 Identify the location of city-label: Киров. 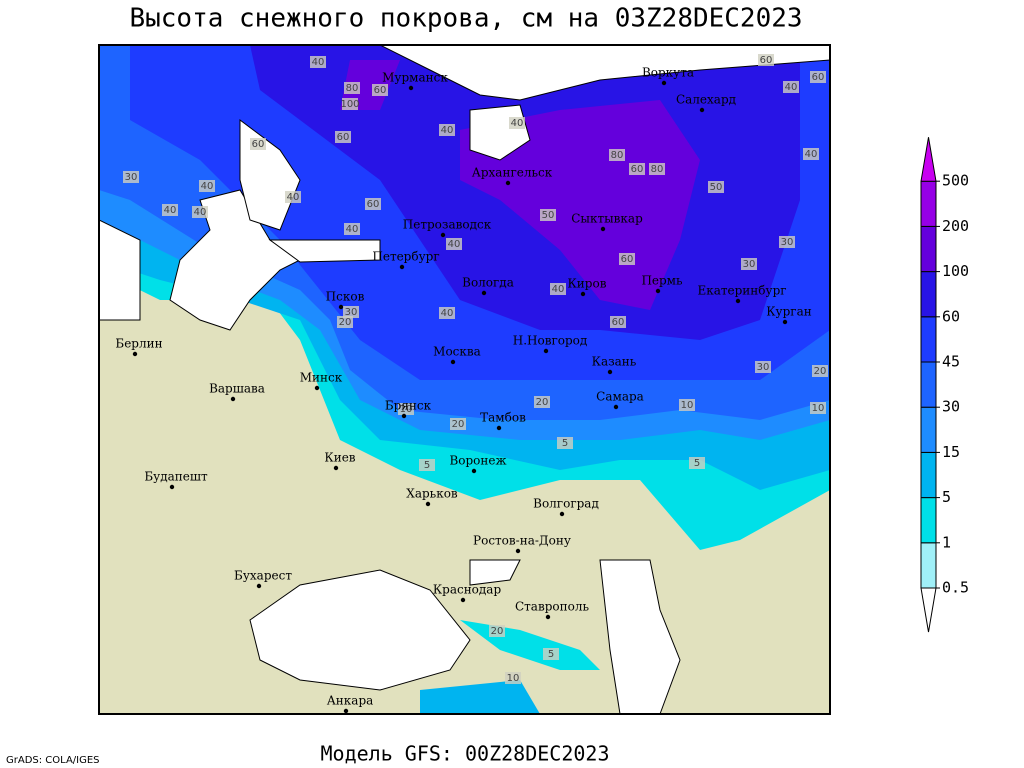
(587, 284).